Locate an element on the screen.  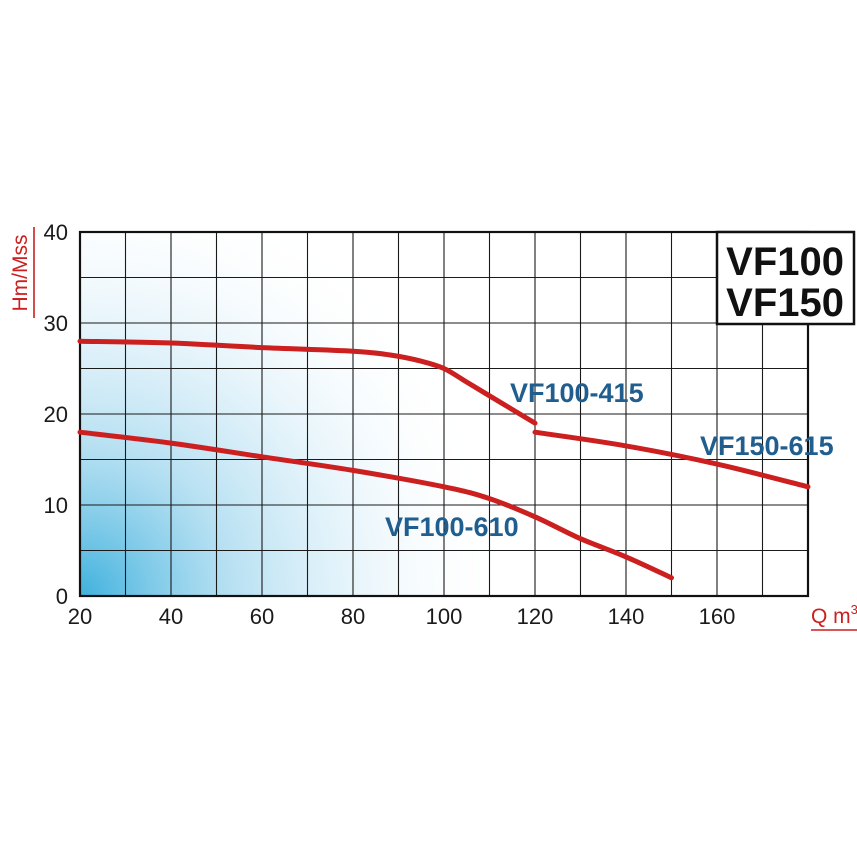
curve-label-vf150-615: VF150-615 is located at coordinates (767, 446).